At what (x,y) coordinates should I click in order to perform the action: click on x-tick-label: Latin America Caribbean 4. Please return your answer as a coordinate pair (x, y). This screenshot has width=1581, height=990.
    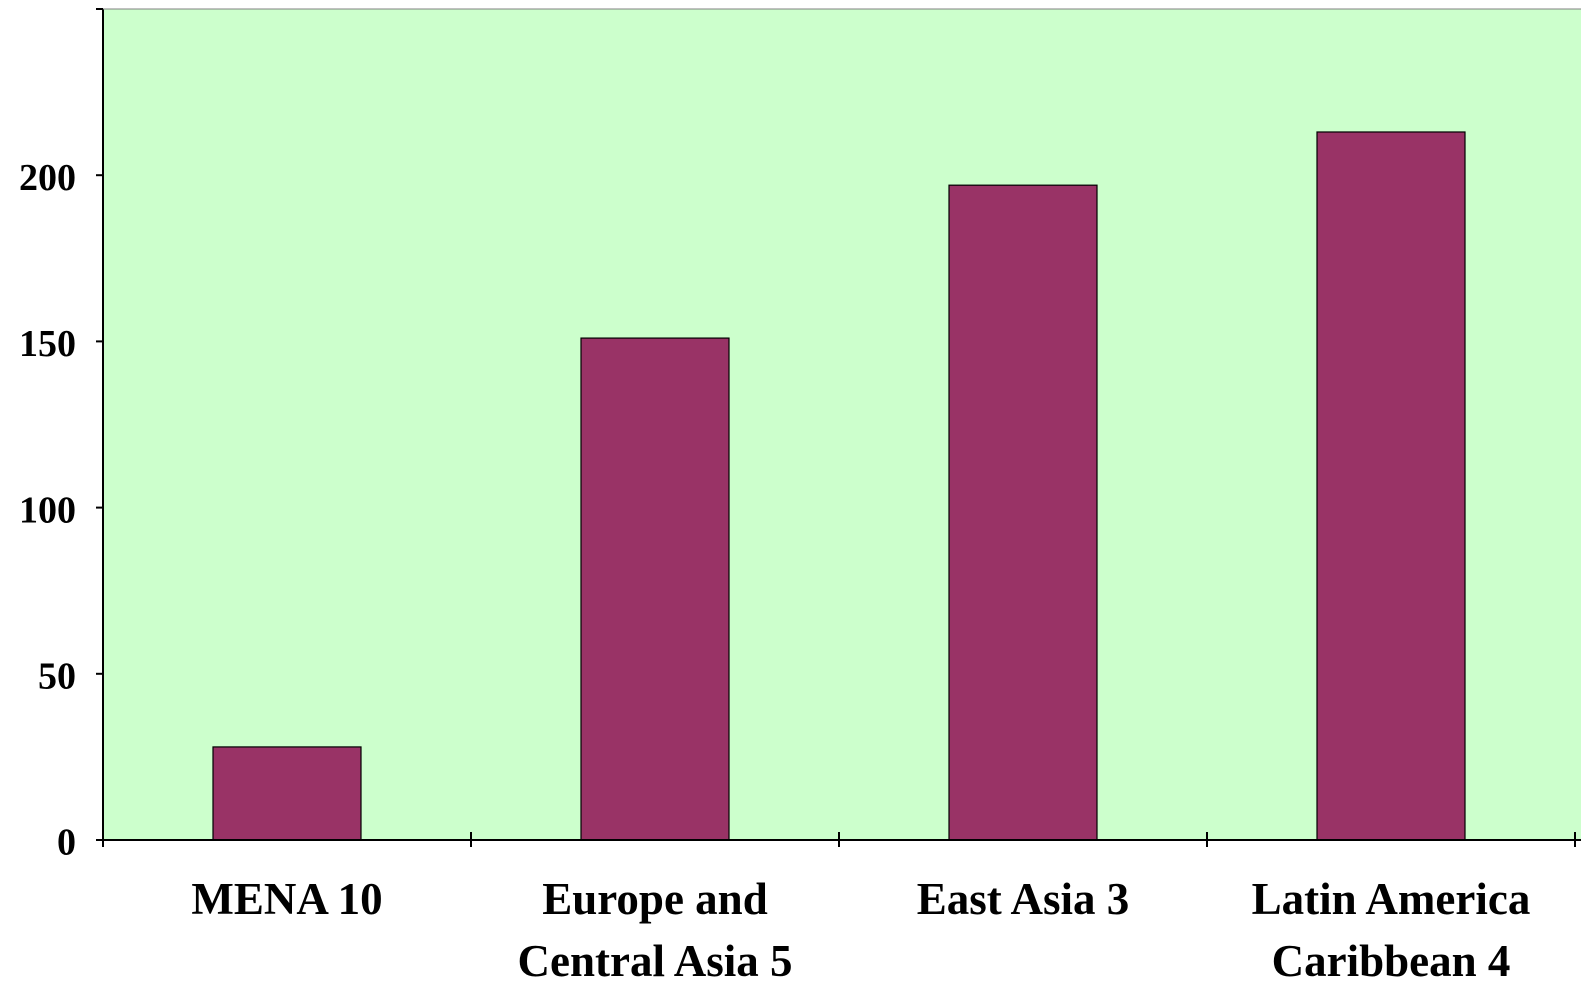
    Looking at the image, I should click on (1391, 930).